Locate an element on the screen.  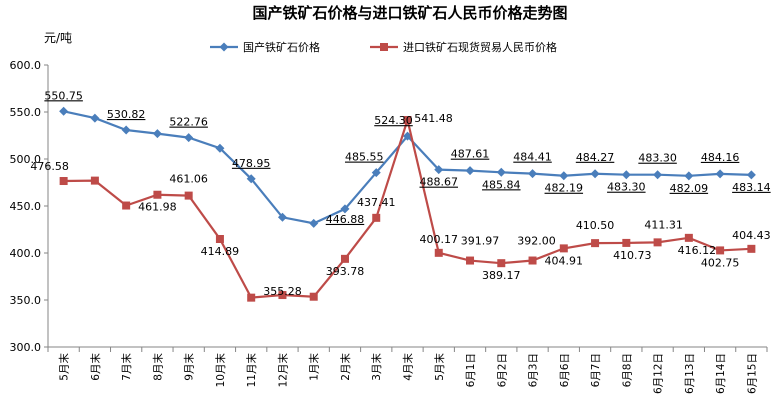
data-label: 400.17 is located at coordinates (439, 239).